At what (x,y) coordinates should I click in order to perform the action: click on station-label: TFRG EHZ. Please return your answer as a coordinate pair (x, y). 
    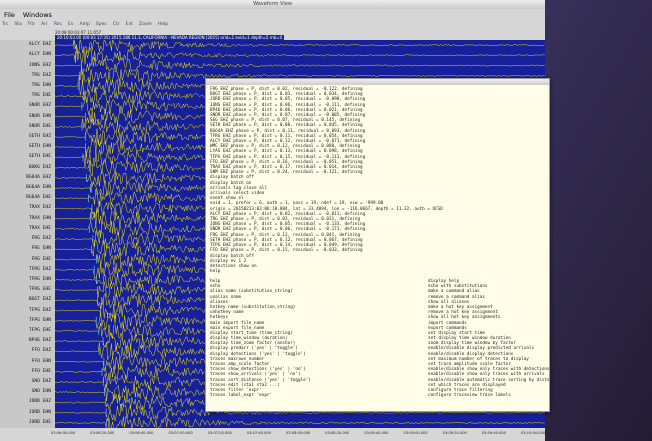
    Looking at the image, I should click on (39, 269).